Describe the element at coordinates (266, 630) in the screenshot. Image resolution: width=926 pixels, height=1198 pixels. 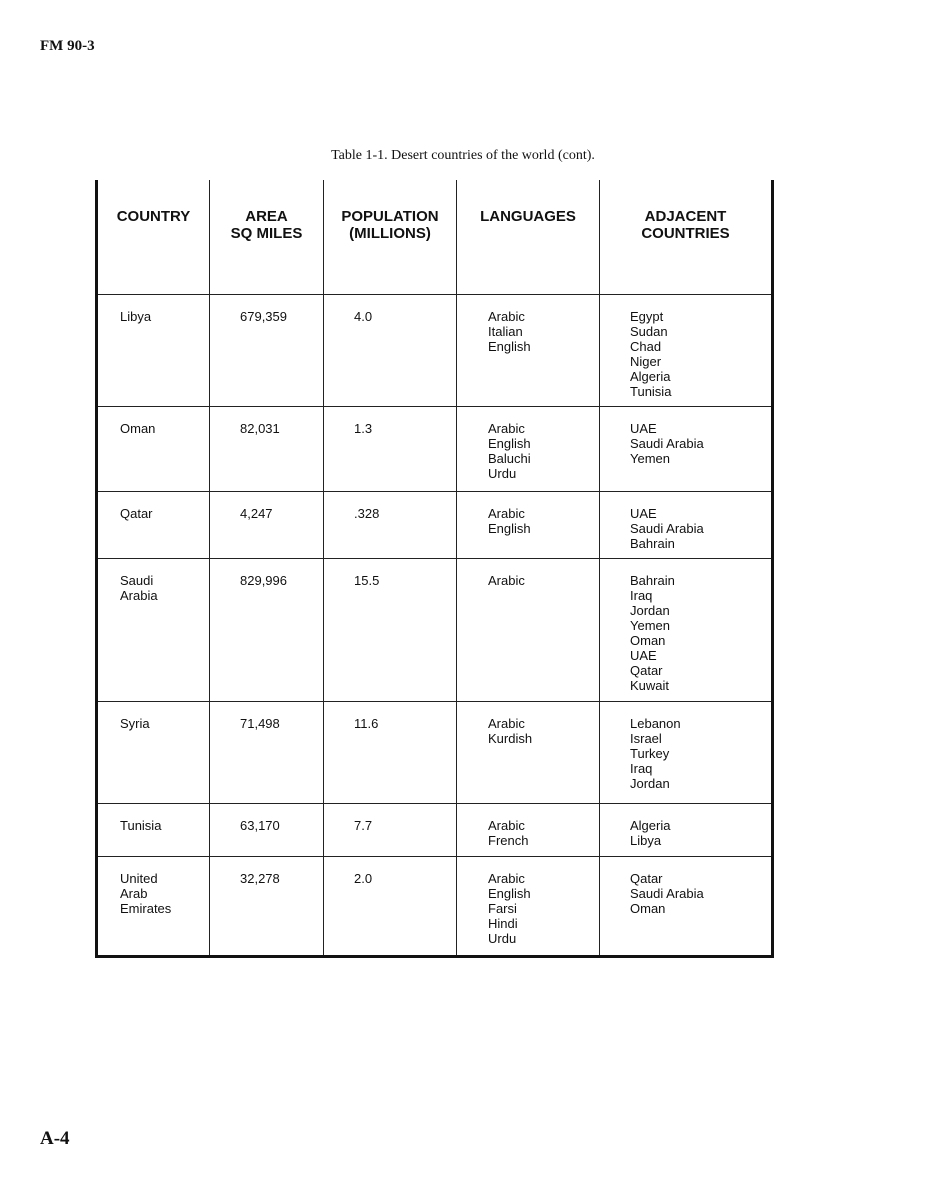
I see `cell-area: 829,996` at that location.